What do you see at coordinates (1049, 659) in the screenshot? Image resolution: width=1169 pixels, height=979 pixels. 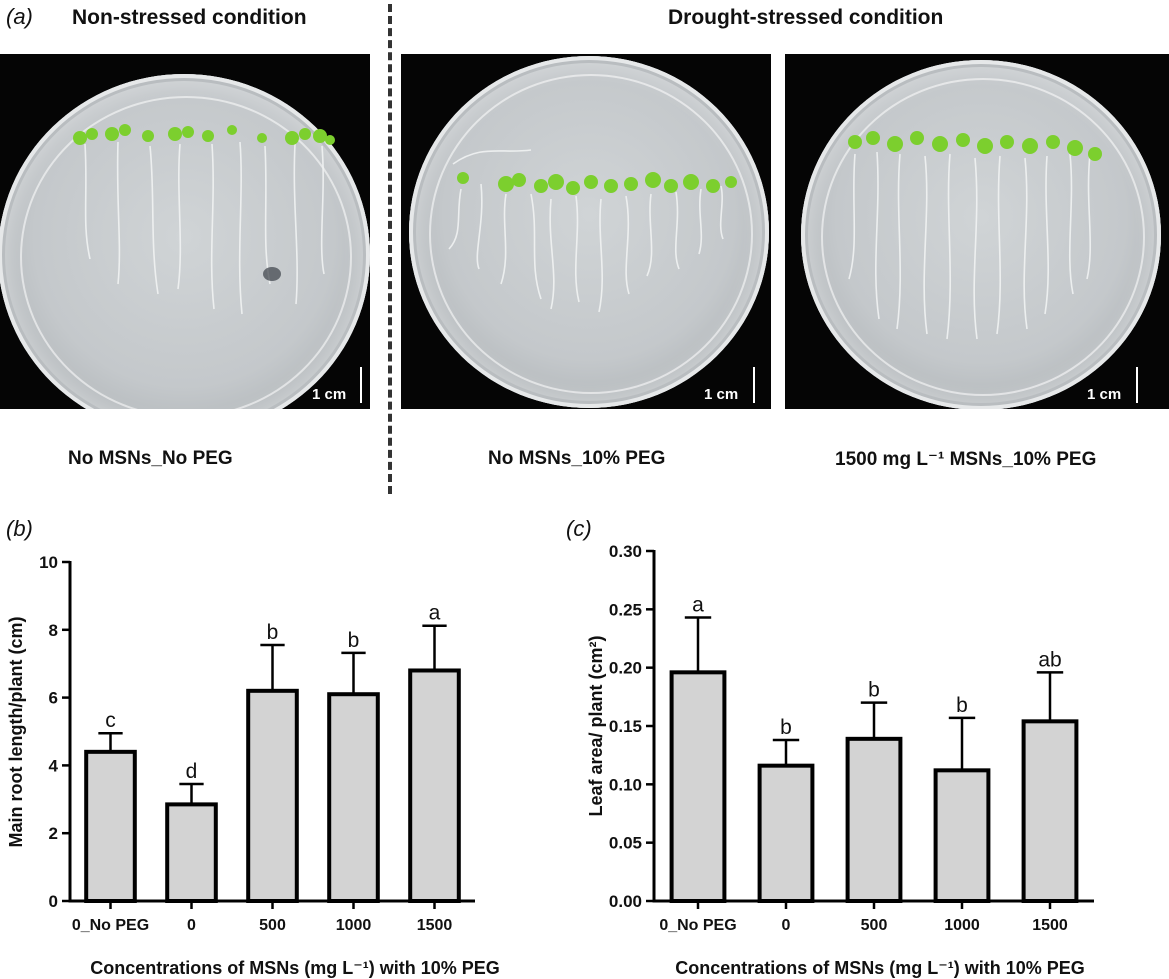 I see `significance-letter: ab` at bounding box center [1049, 659].